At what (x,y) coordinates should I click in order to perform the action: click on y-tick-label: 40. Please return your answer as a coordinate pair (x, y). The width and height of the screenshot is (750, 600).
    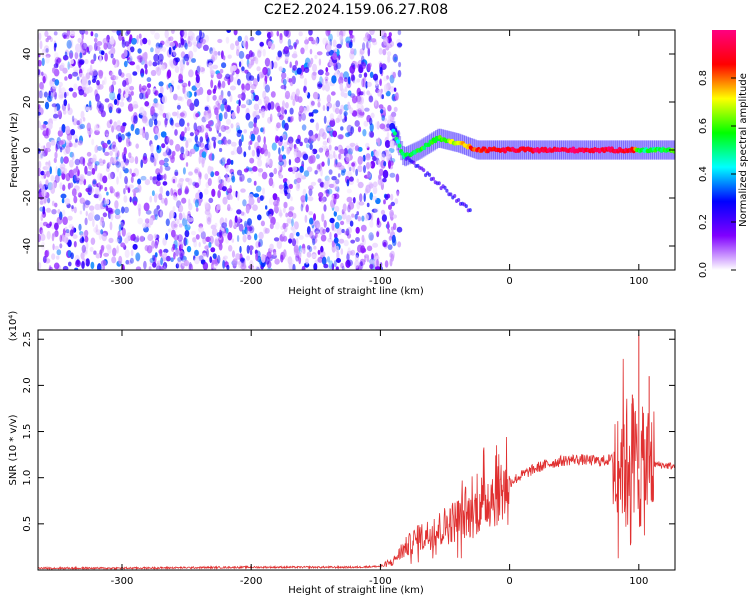
    Looking at the image, I should click on (27, 54).